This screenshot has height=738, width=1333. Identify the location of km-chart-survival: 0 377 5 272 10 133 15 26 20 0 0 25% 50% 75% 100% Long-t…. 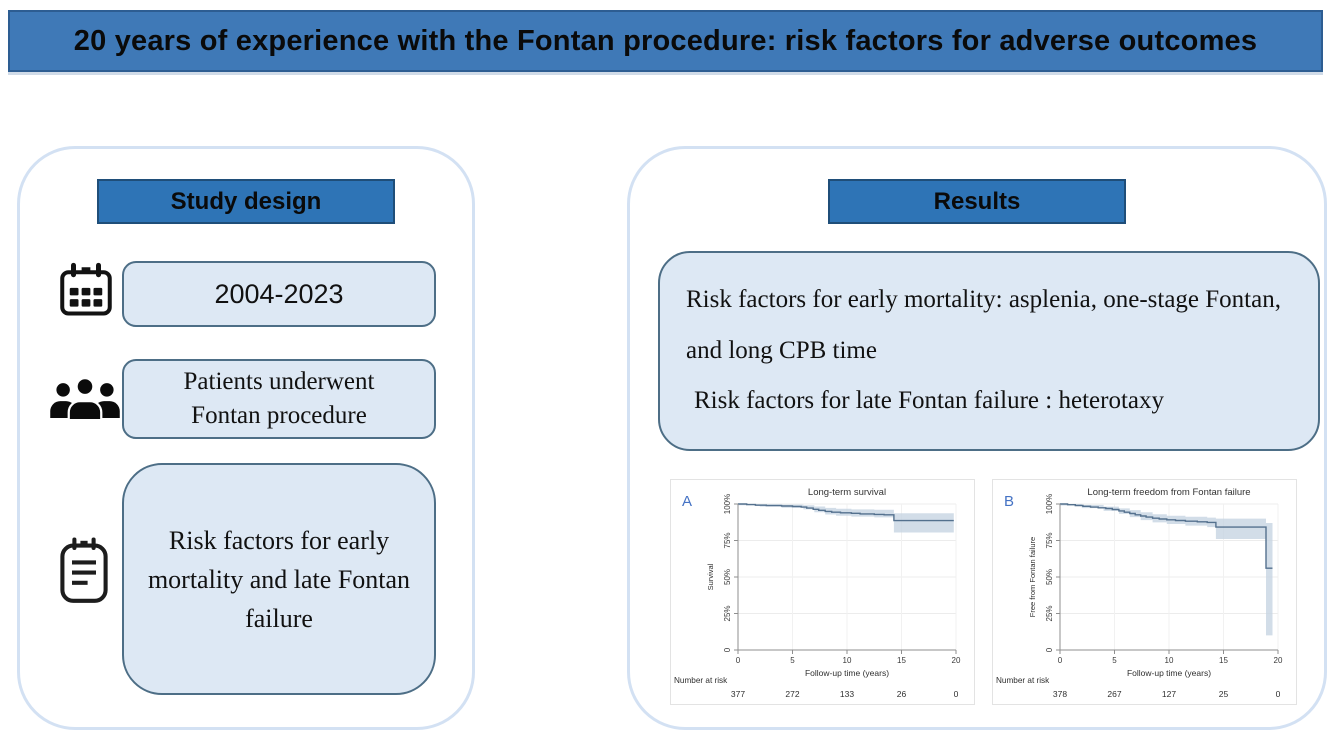
(822, 592).